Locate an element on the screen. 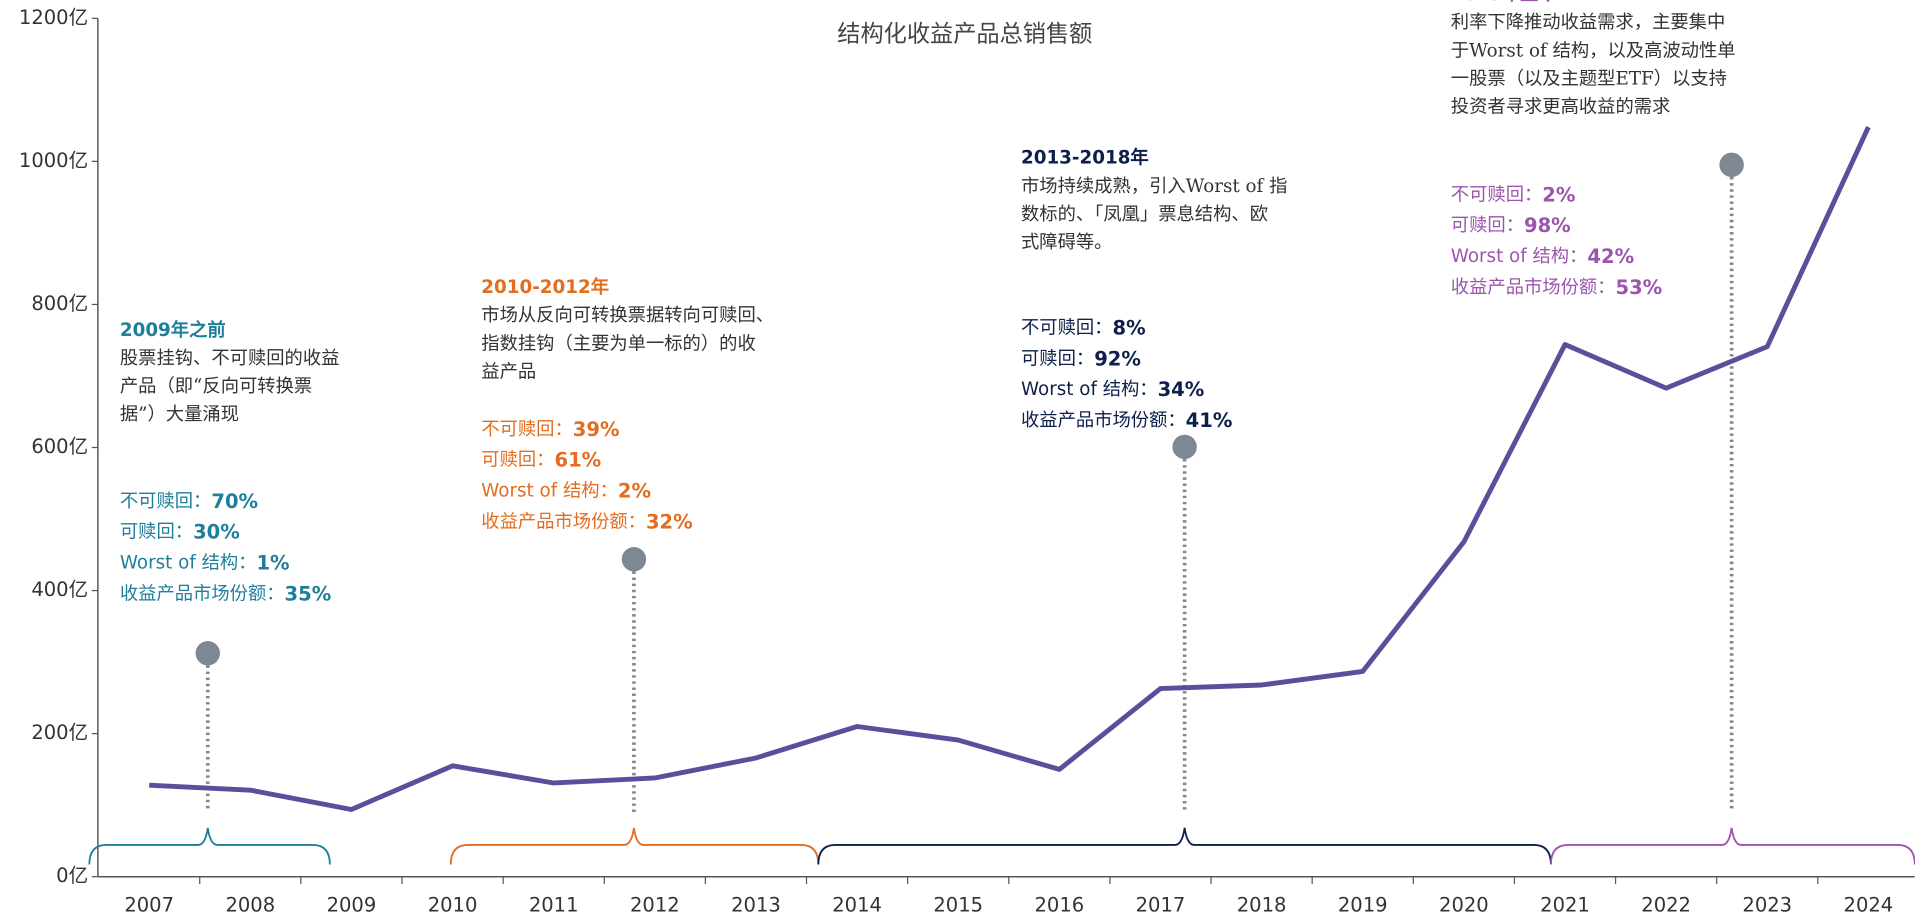 The width and height of the screenshot is (1915, 917). annotation-text: 投资者寻求更高收益的需求 is located at coordinates (1561, 106).